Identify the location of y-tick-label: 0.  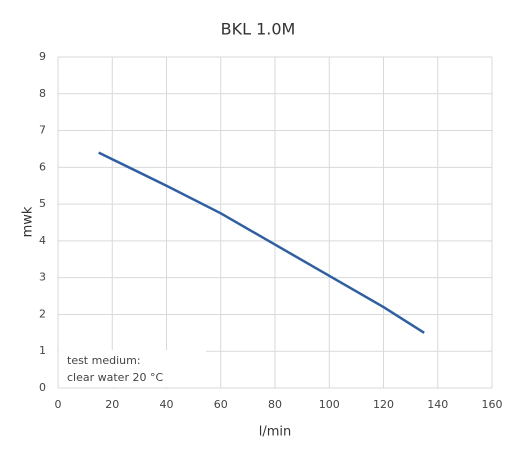
(42, 387).